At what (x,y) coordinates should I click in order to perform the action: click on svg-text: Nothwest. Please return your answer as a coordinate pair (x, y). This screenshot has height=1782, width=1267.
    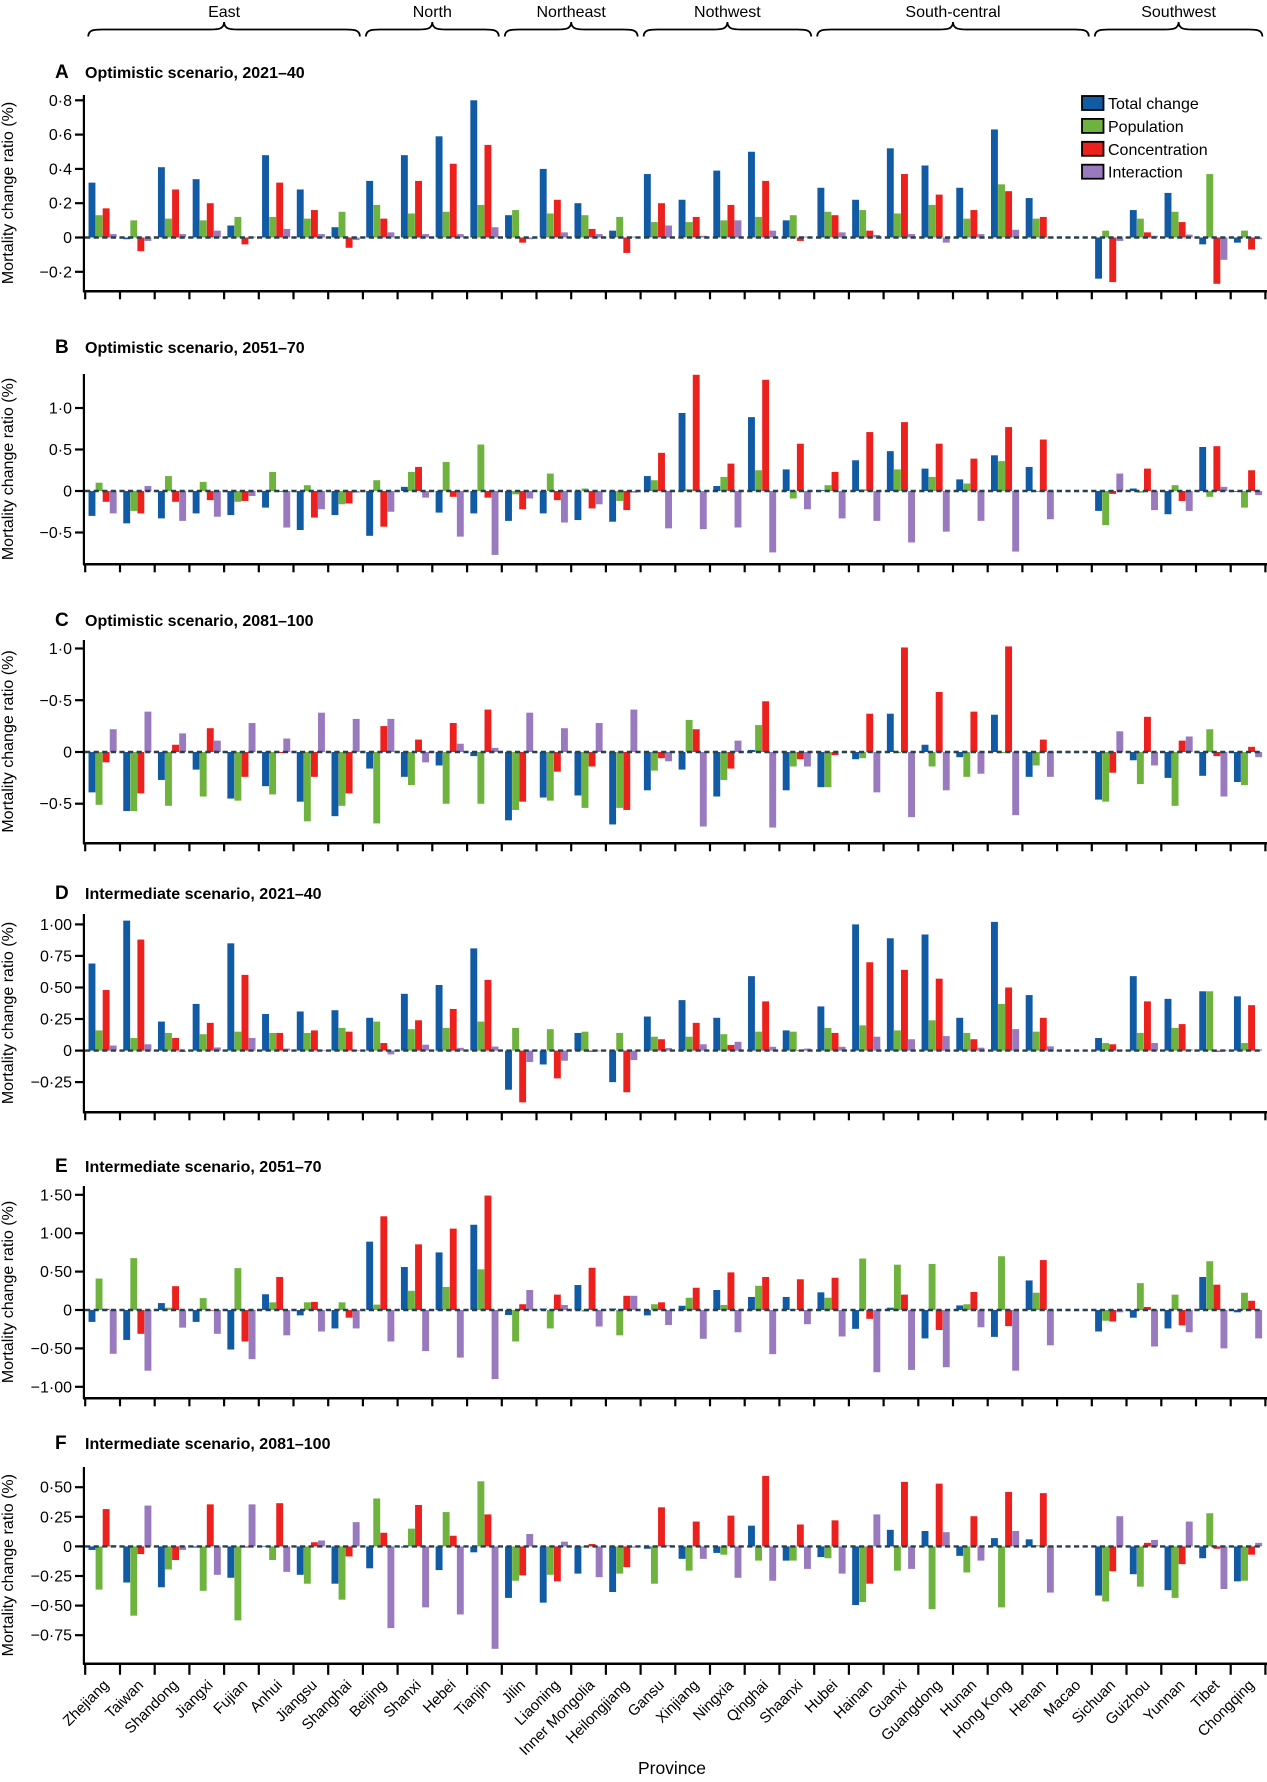
    Looking at the image, I should click on (727, 12).